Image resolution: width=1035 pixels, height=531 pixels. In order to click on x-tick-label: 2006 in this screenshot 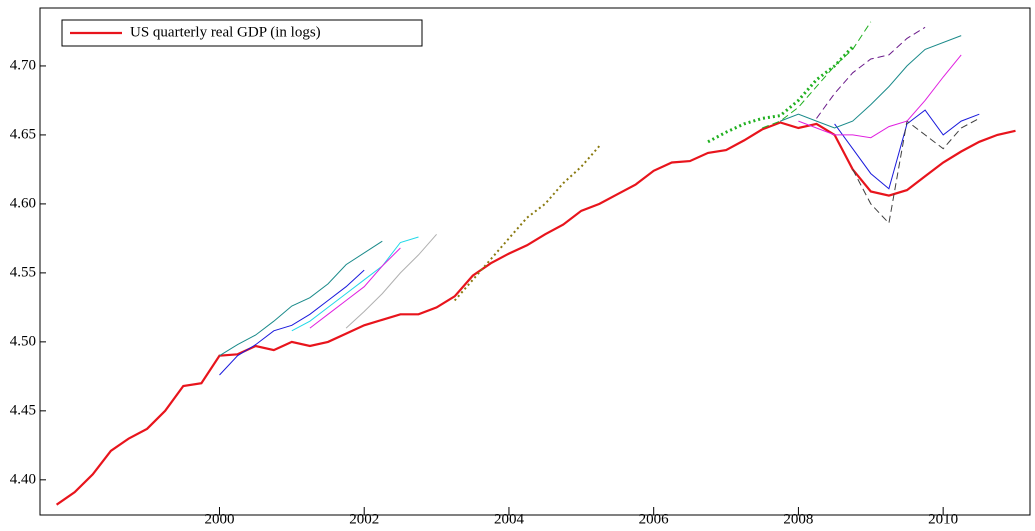, I will do `click(654, 518)`.